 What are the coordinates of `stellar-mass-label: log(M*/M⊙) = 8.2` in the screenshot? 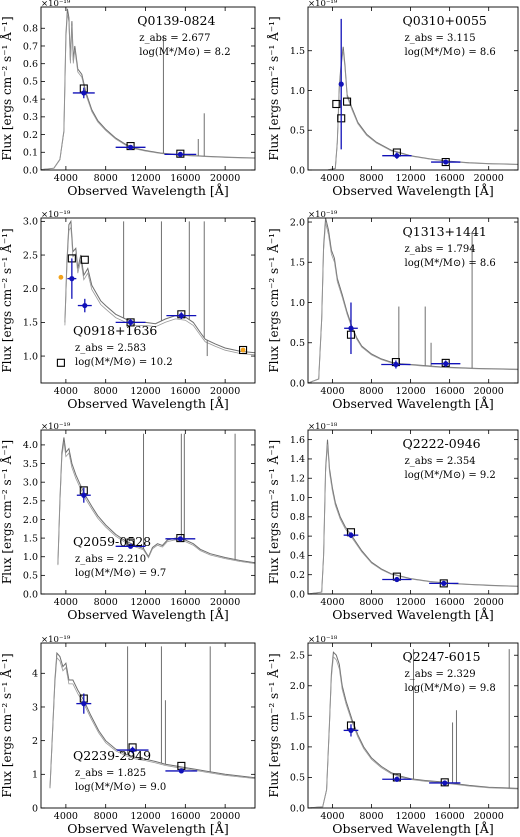 It's located at (184, 52).